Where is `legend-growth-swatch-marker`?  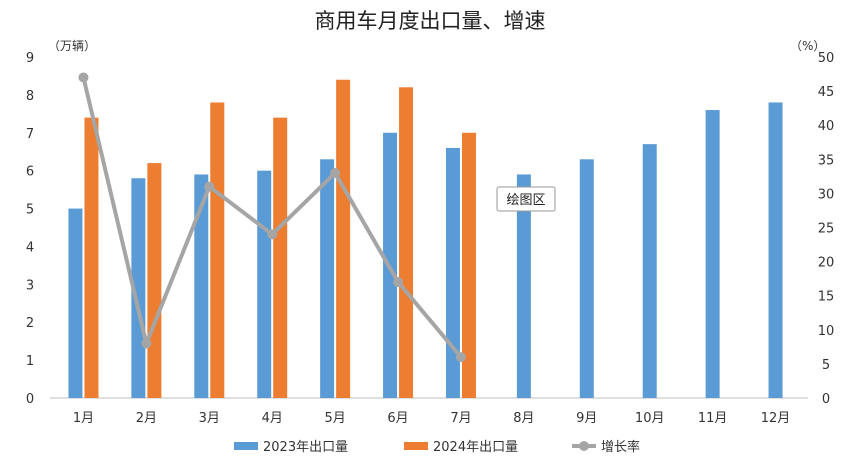 legend-growth-swatch-marker is located at coordinates (584, 446).